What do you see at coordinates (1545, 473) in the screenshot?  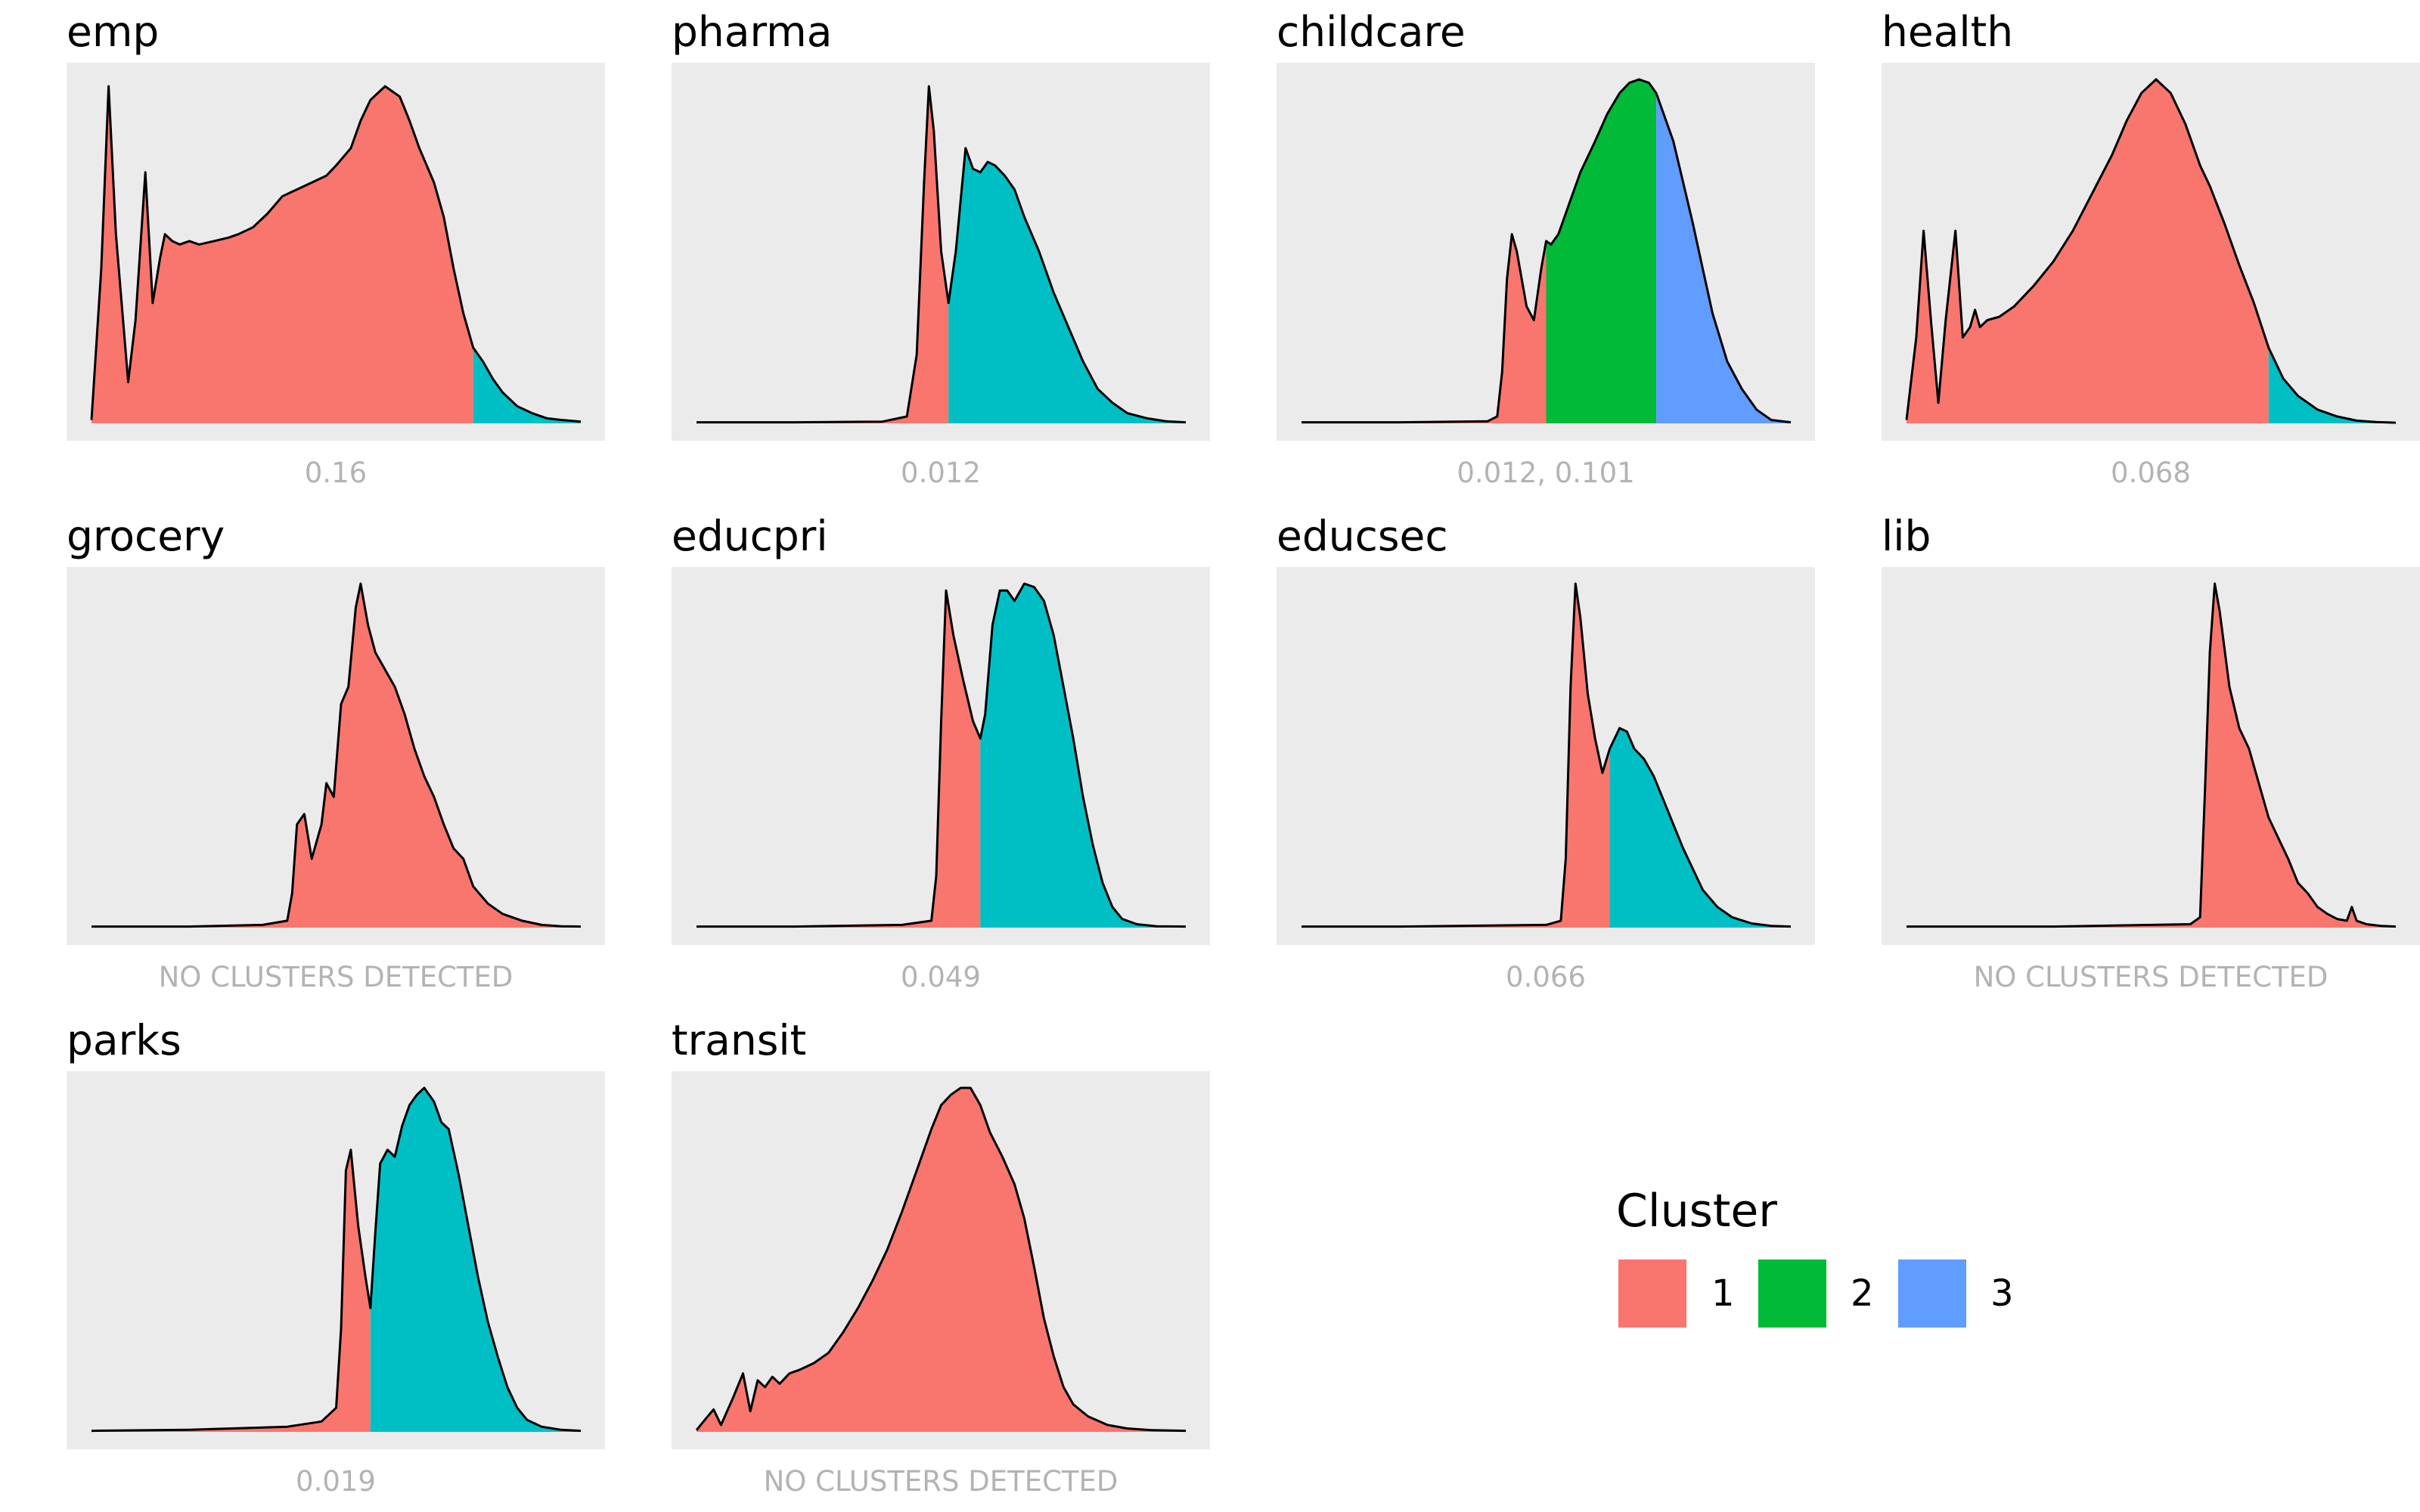 I see `facet-caption: 0.012, 0.101` at bounding box center [1545, 473].